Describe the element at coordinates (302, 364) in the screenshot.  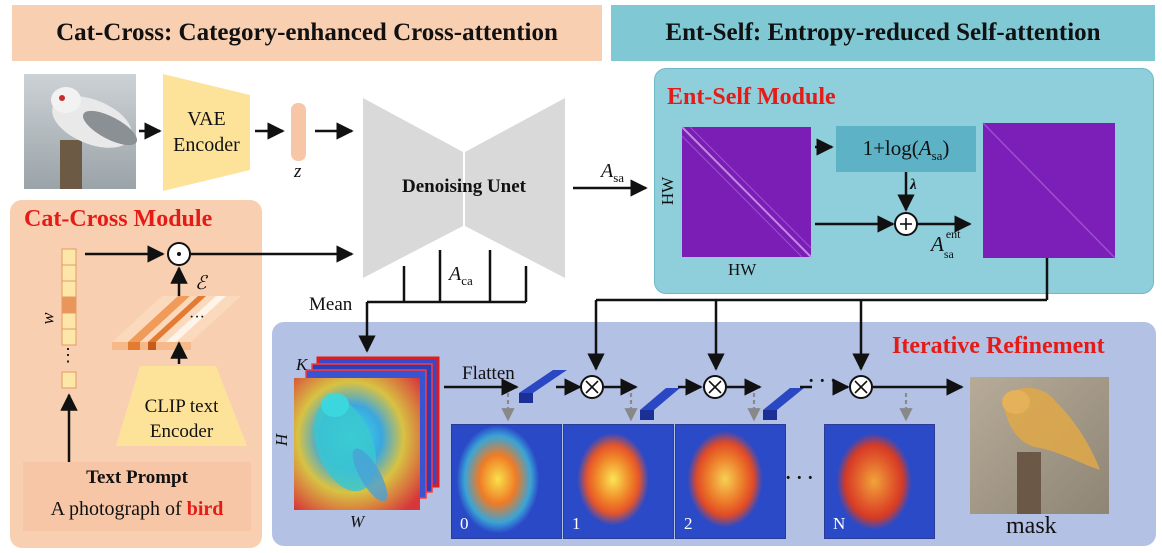
I see `k-label: K` at that location.